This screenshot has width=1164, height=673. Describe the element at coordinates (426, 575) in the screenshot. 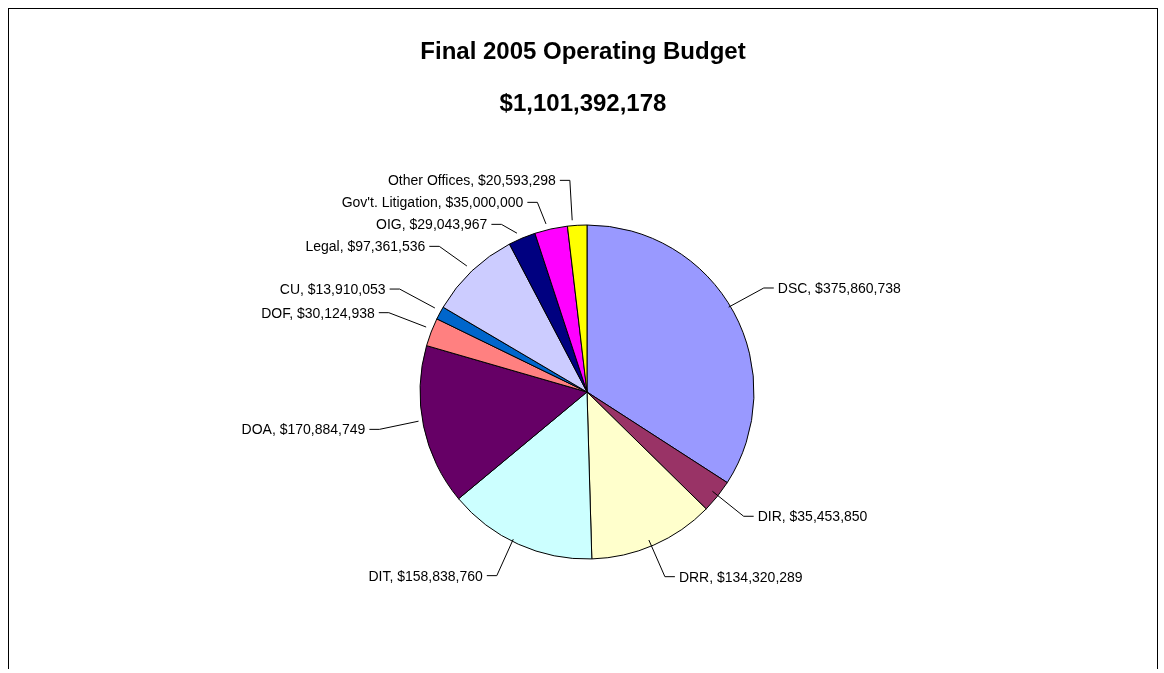

I see `slice-label: DIT, $158,838,760` at that location.